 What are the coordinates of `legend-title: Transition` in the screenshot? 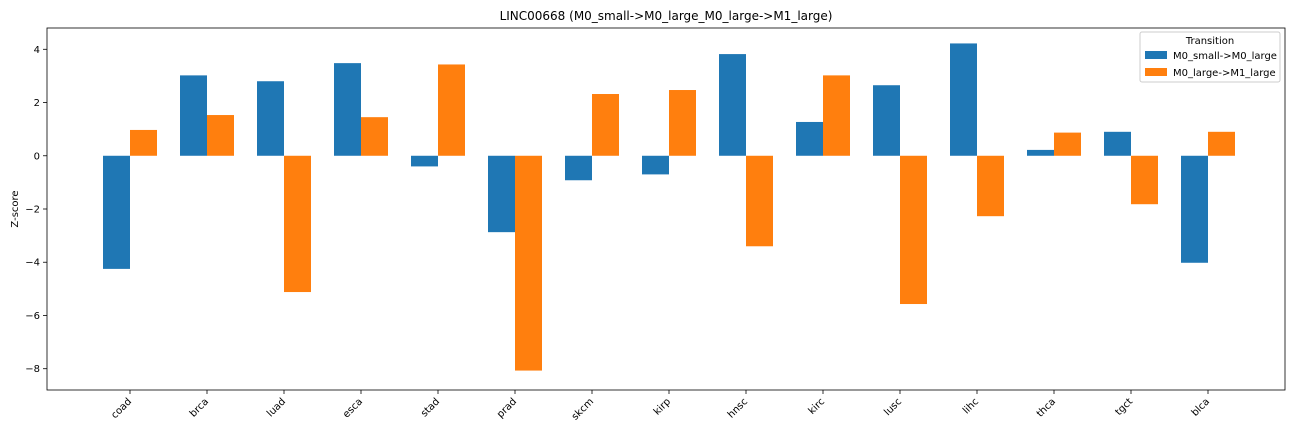 It's located at (1209, 41).